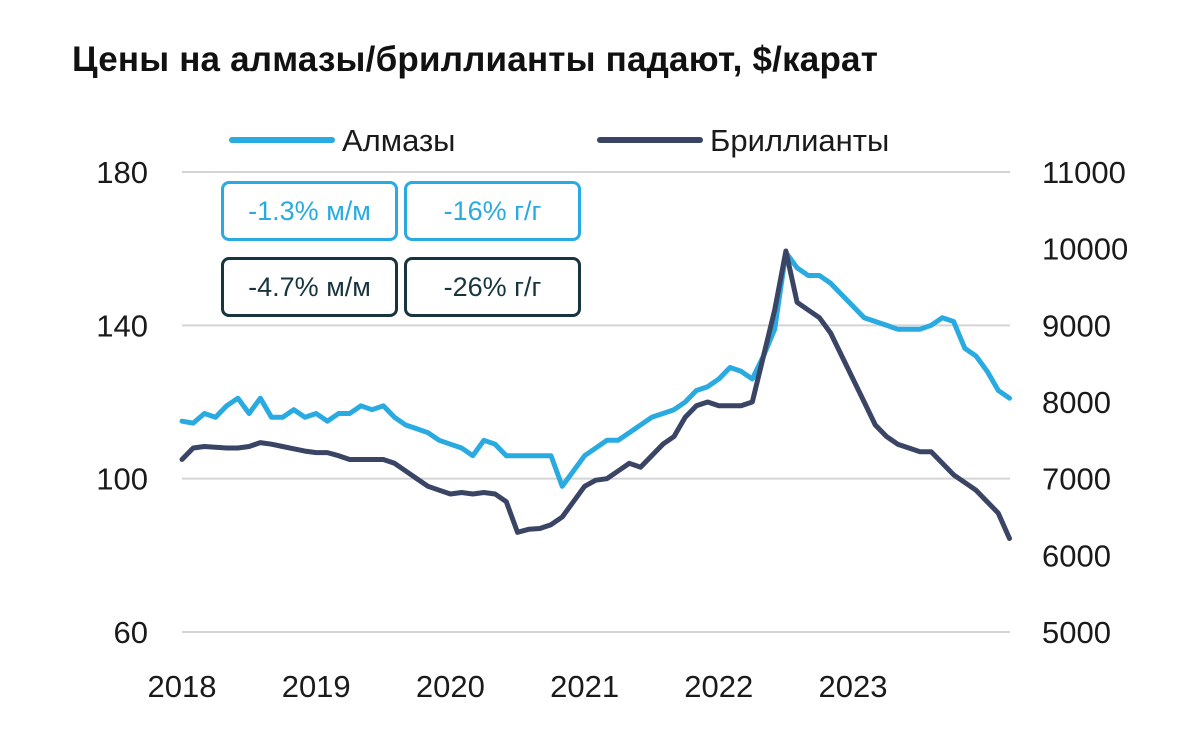 The image size is (1200, 741). I want to click on y-left-tick-label: 140, so click(122, 325).